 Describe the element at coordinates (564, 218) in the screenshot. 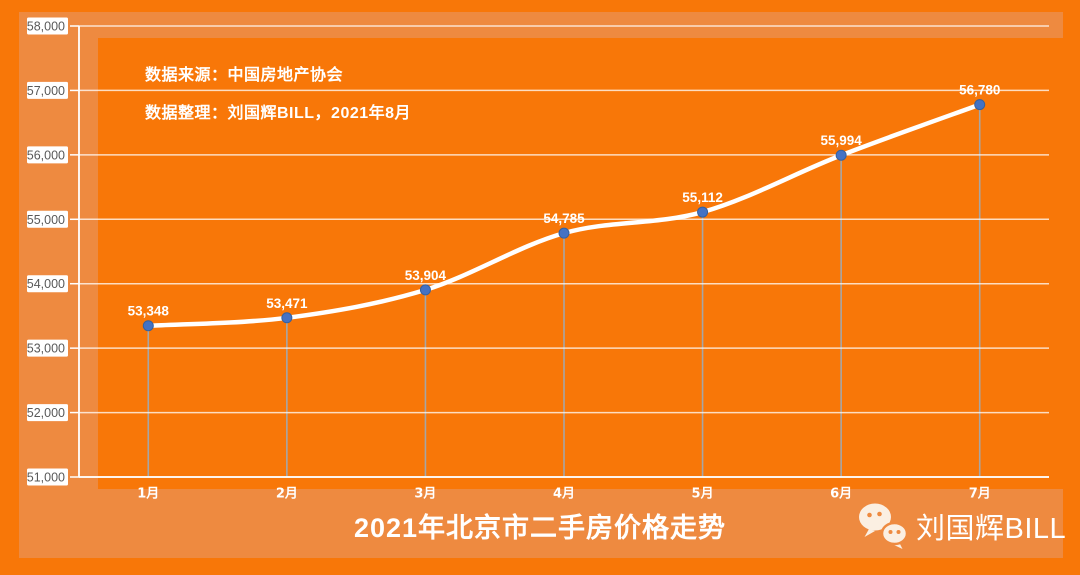

I see `data-point-label: 54,785` at that location.